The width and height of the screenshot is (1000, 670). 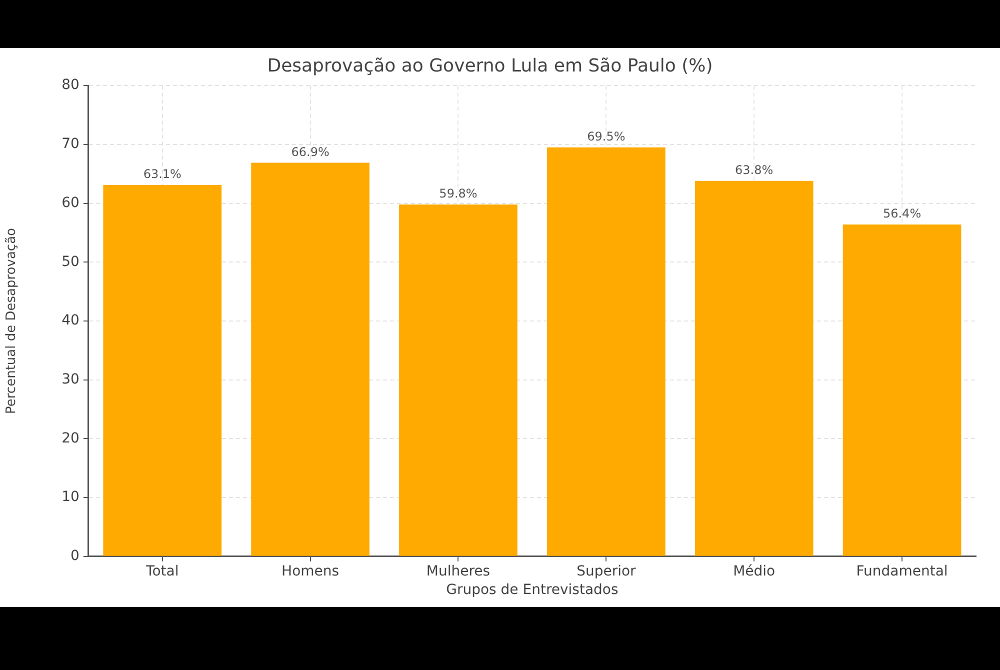 I want to click on y-tick-label: 80, so click(x=71, y=85).